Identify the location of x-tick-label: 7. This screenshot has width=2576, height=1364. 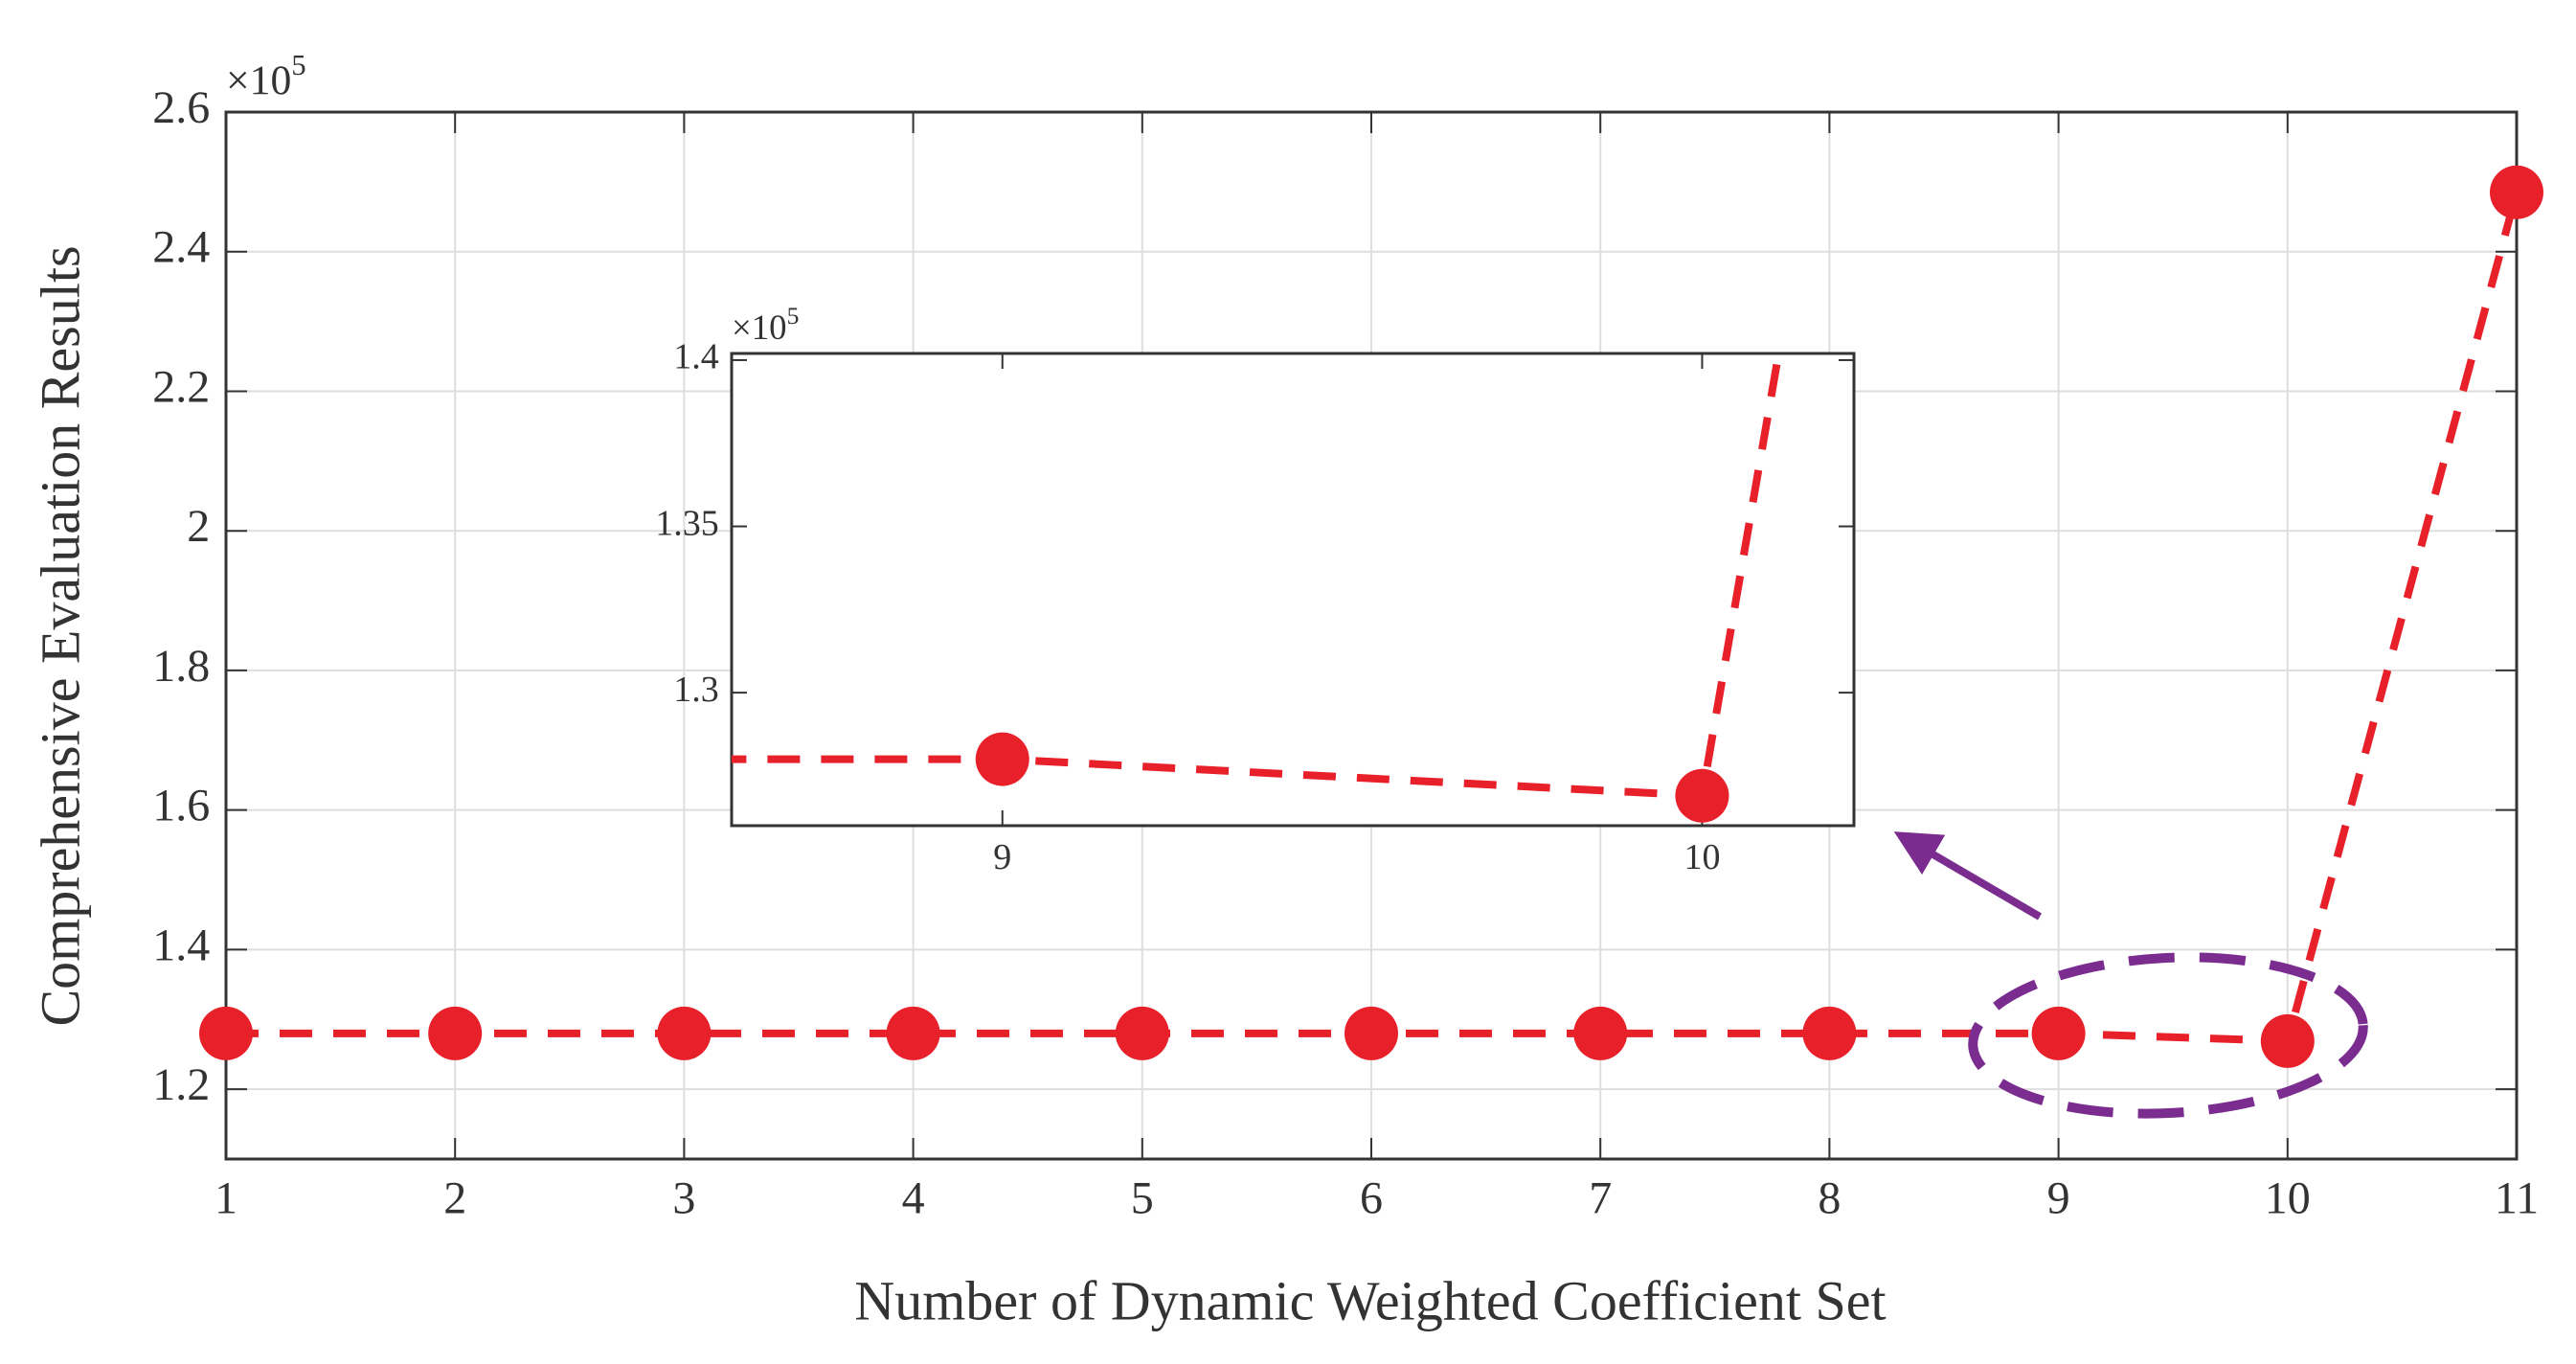
(1600, 1198).